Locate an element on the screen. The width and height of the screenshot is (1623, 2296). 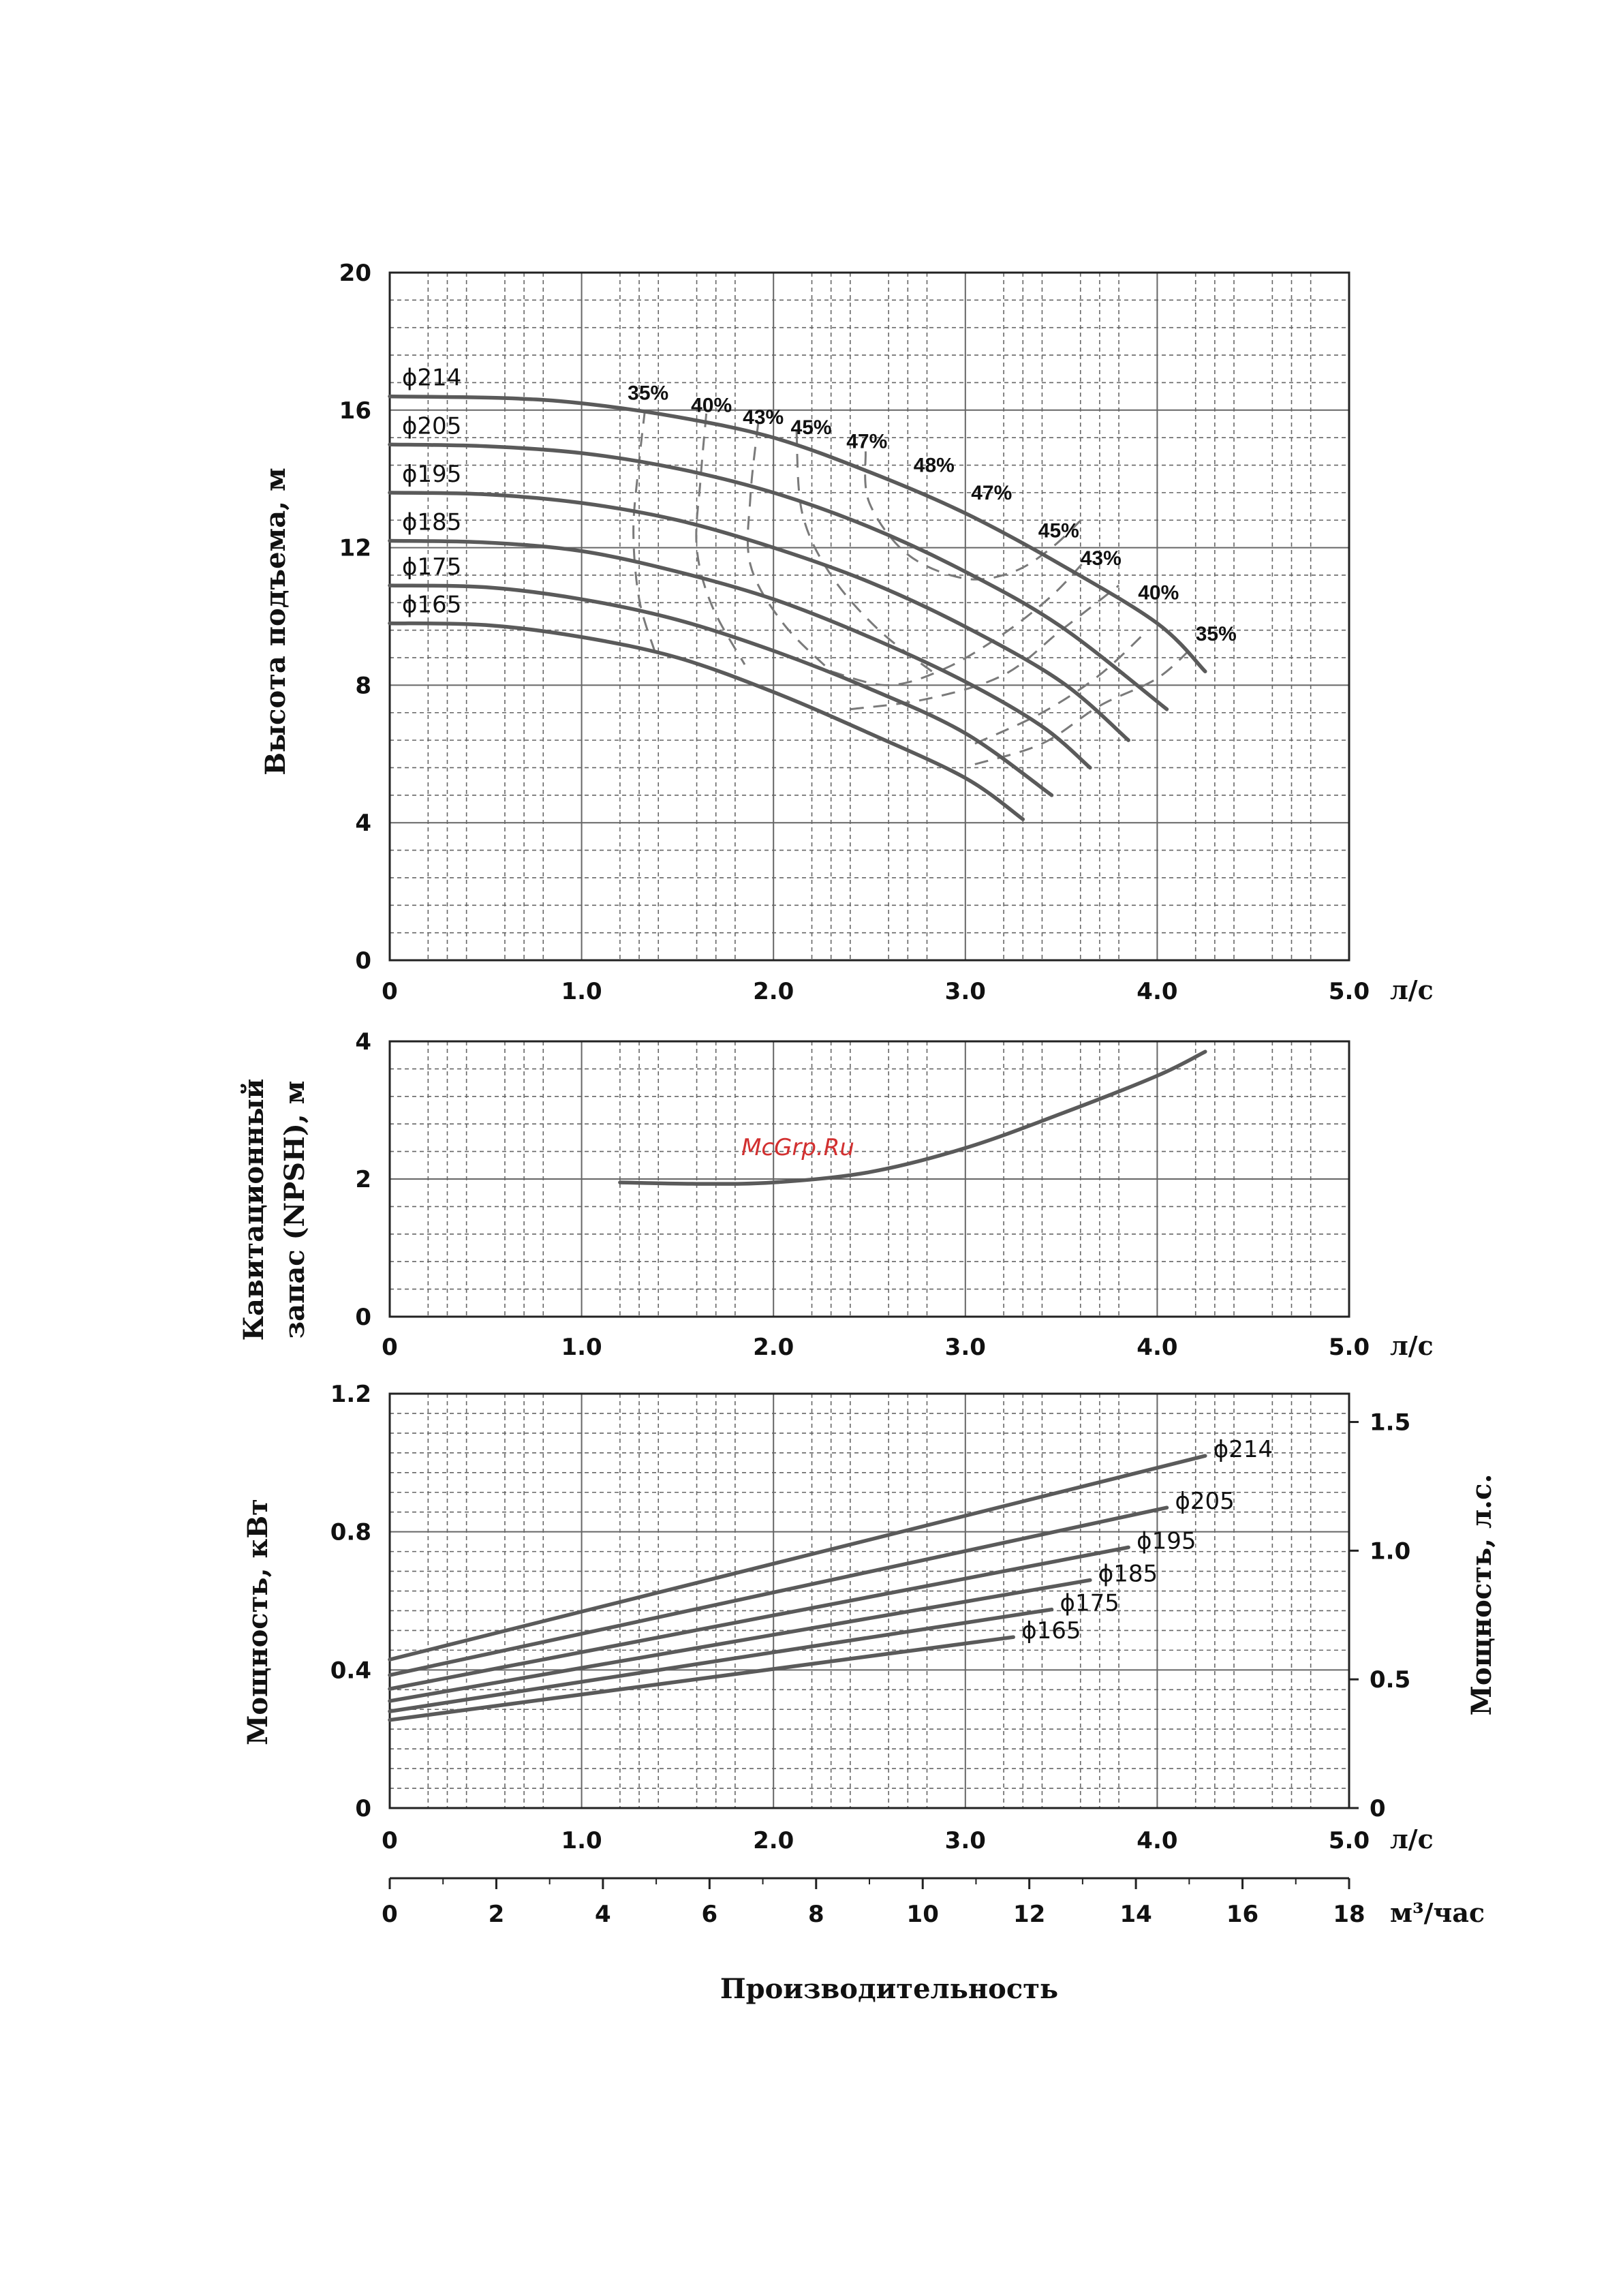
npsh-x-tick-label: 2.0 is located at coordinates (773, 1348).